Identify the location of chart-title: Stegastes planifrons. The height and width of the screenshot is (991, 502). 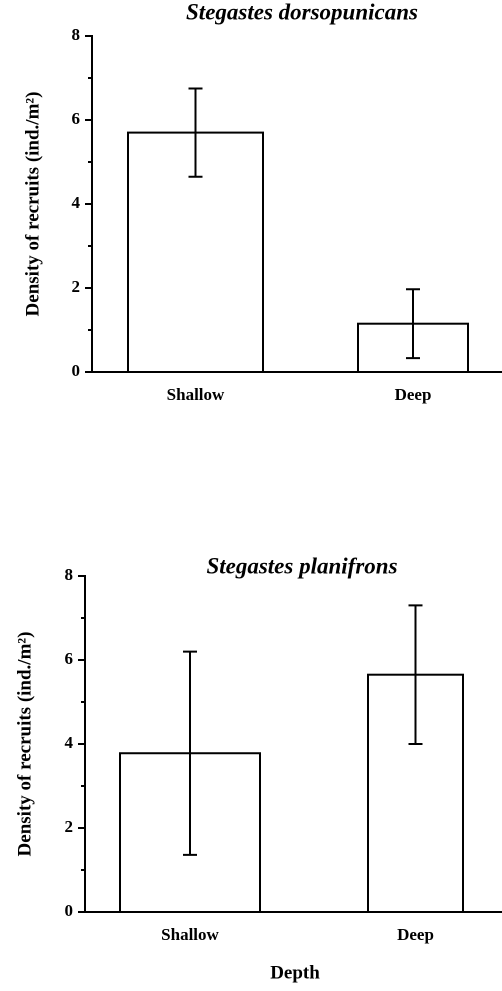
(301, 565).